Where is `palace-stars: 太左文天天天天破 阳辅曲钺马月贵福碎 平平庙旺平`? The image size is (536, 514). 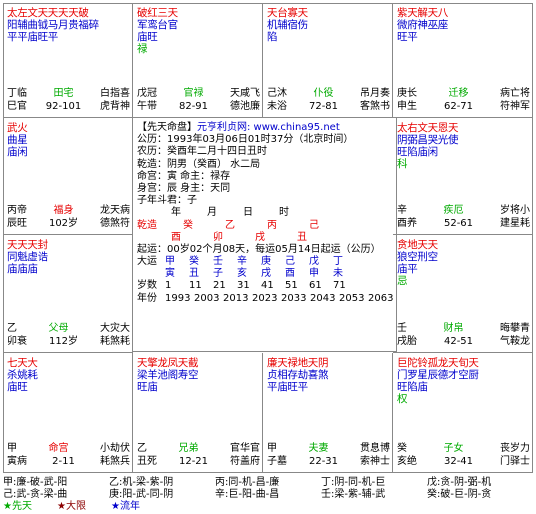
palace-stars: 太左文天天天天破 阳辅曲钺马月贵福碎 平平庙旺平 is located at coordinates (68, 25).